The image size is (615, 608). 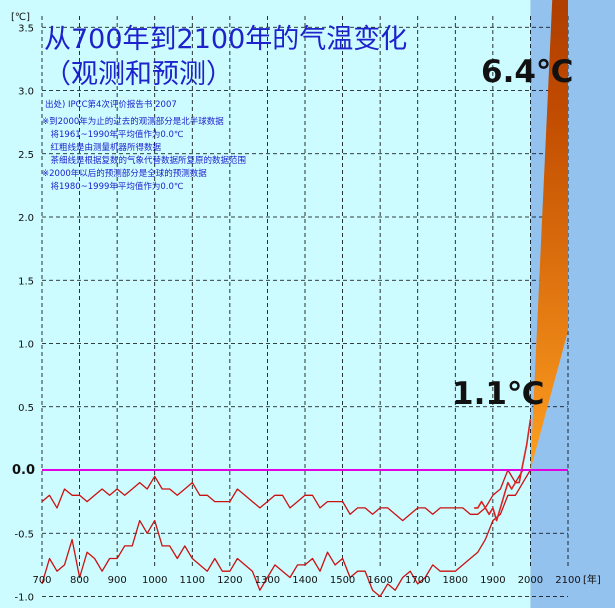 What do you see at coordinates (26, 92) in the screenshot?
I see `y-tick-label-7: 3.0` at bounding box center [26, 92].